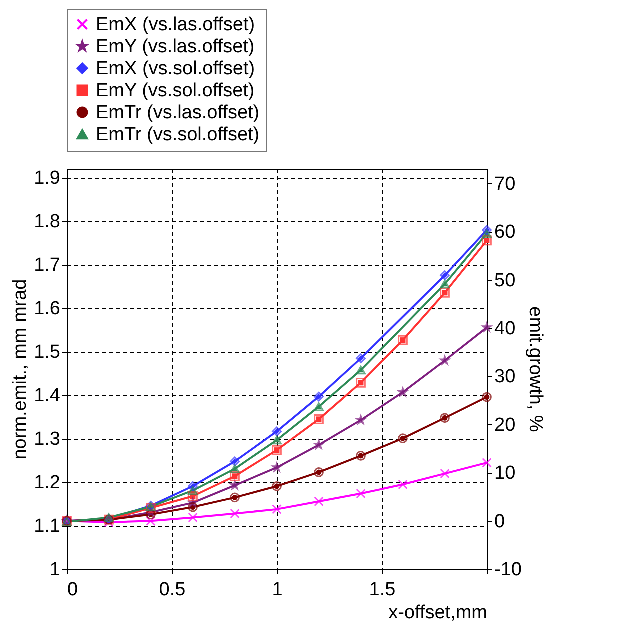  Describe the element at coordinates (505, 329) in the screenshot. I see `y2-tick-label: 40` at that location.